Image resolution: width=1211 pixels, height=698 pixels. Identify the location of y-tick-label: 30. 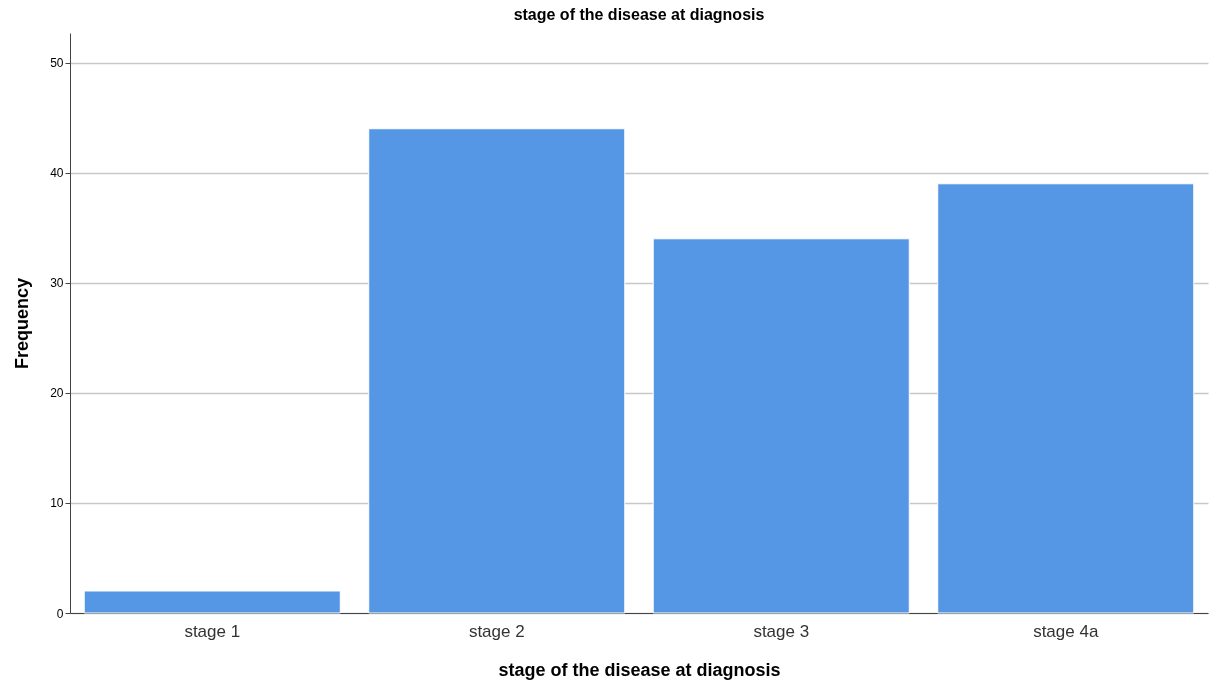
(57, 283).